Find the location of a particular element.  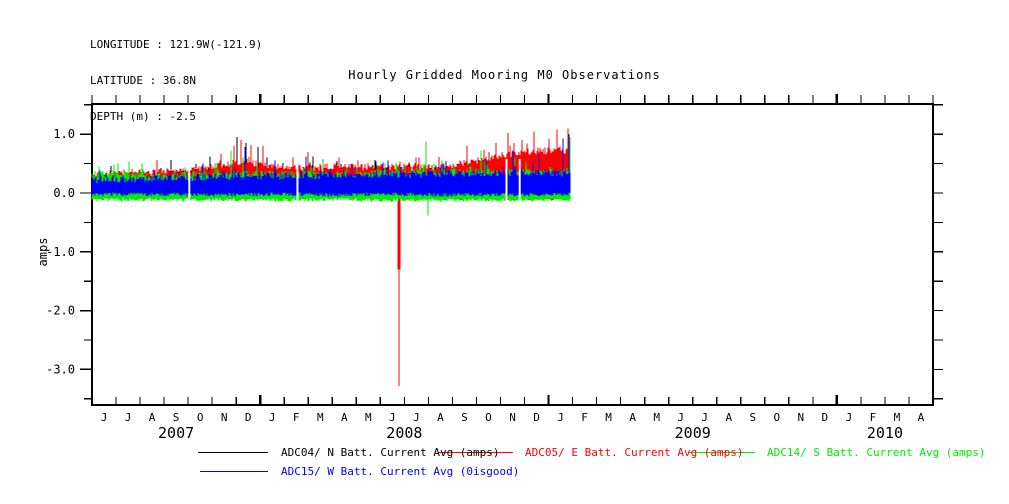

legend-line-adc15 is located at coordinates (234, 471).